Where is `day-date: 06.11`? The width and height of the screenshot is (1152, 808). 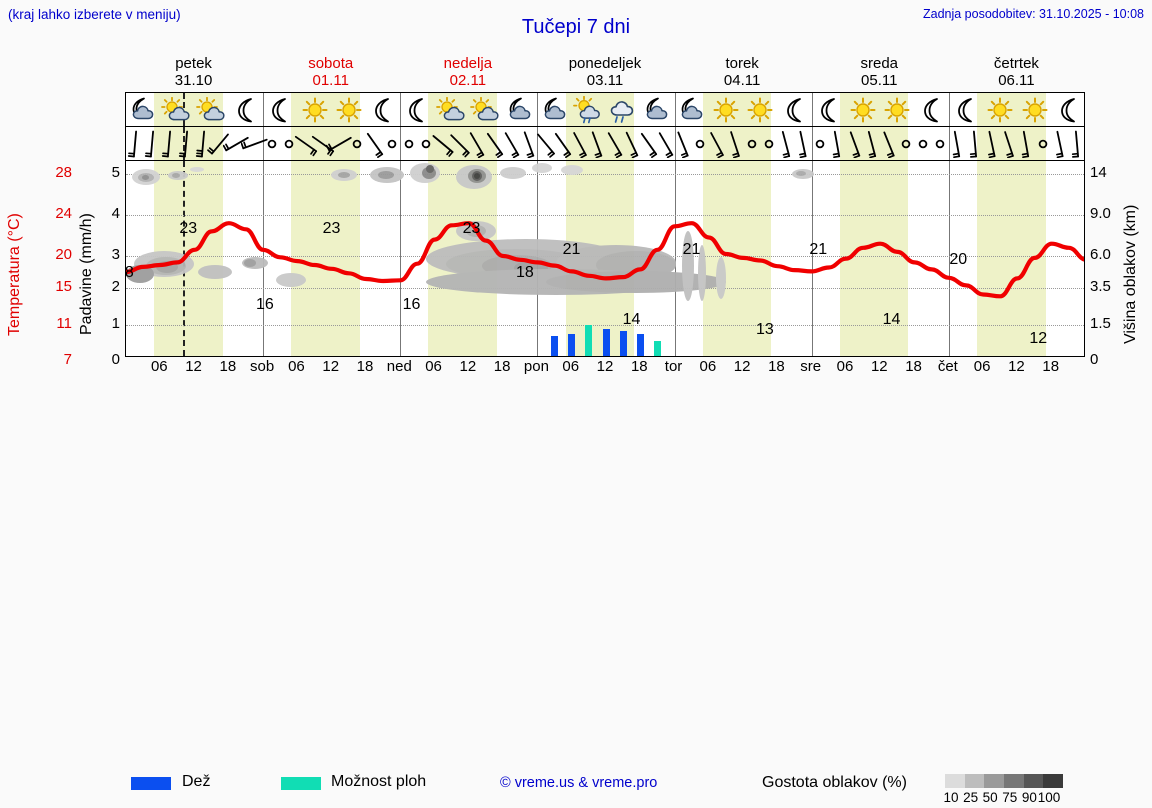 day-date: 06.11 is located at coordinates (1016, 80).